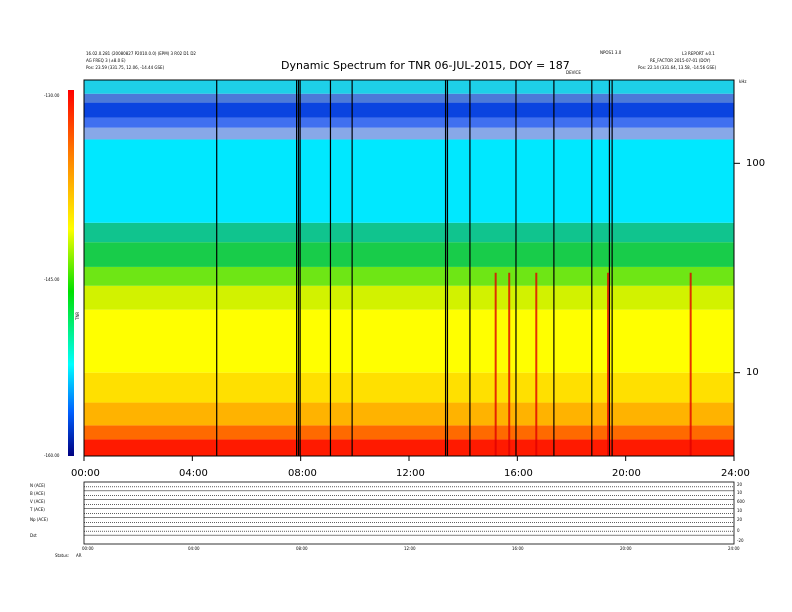  Describe the element at coordinates (52, 95) in the screenshot. I see `colorbar-tick-top: -130.00` at that location.